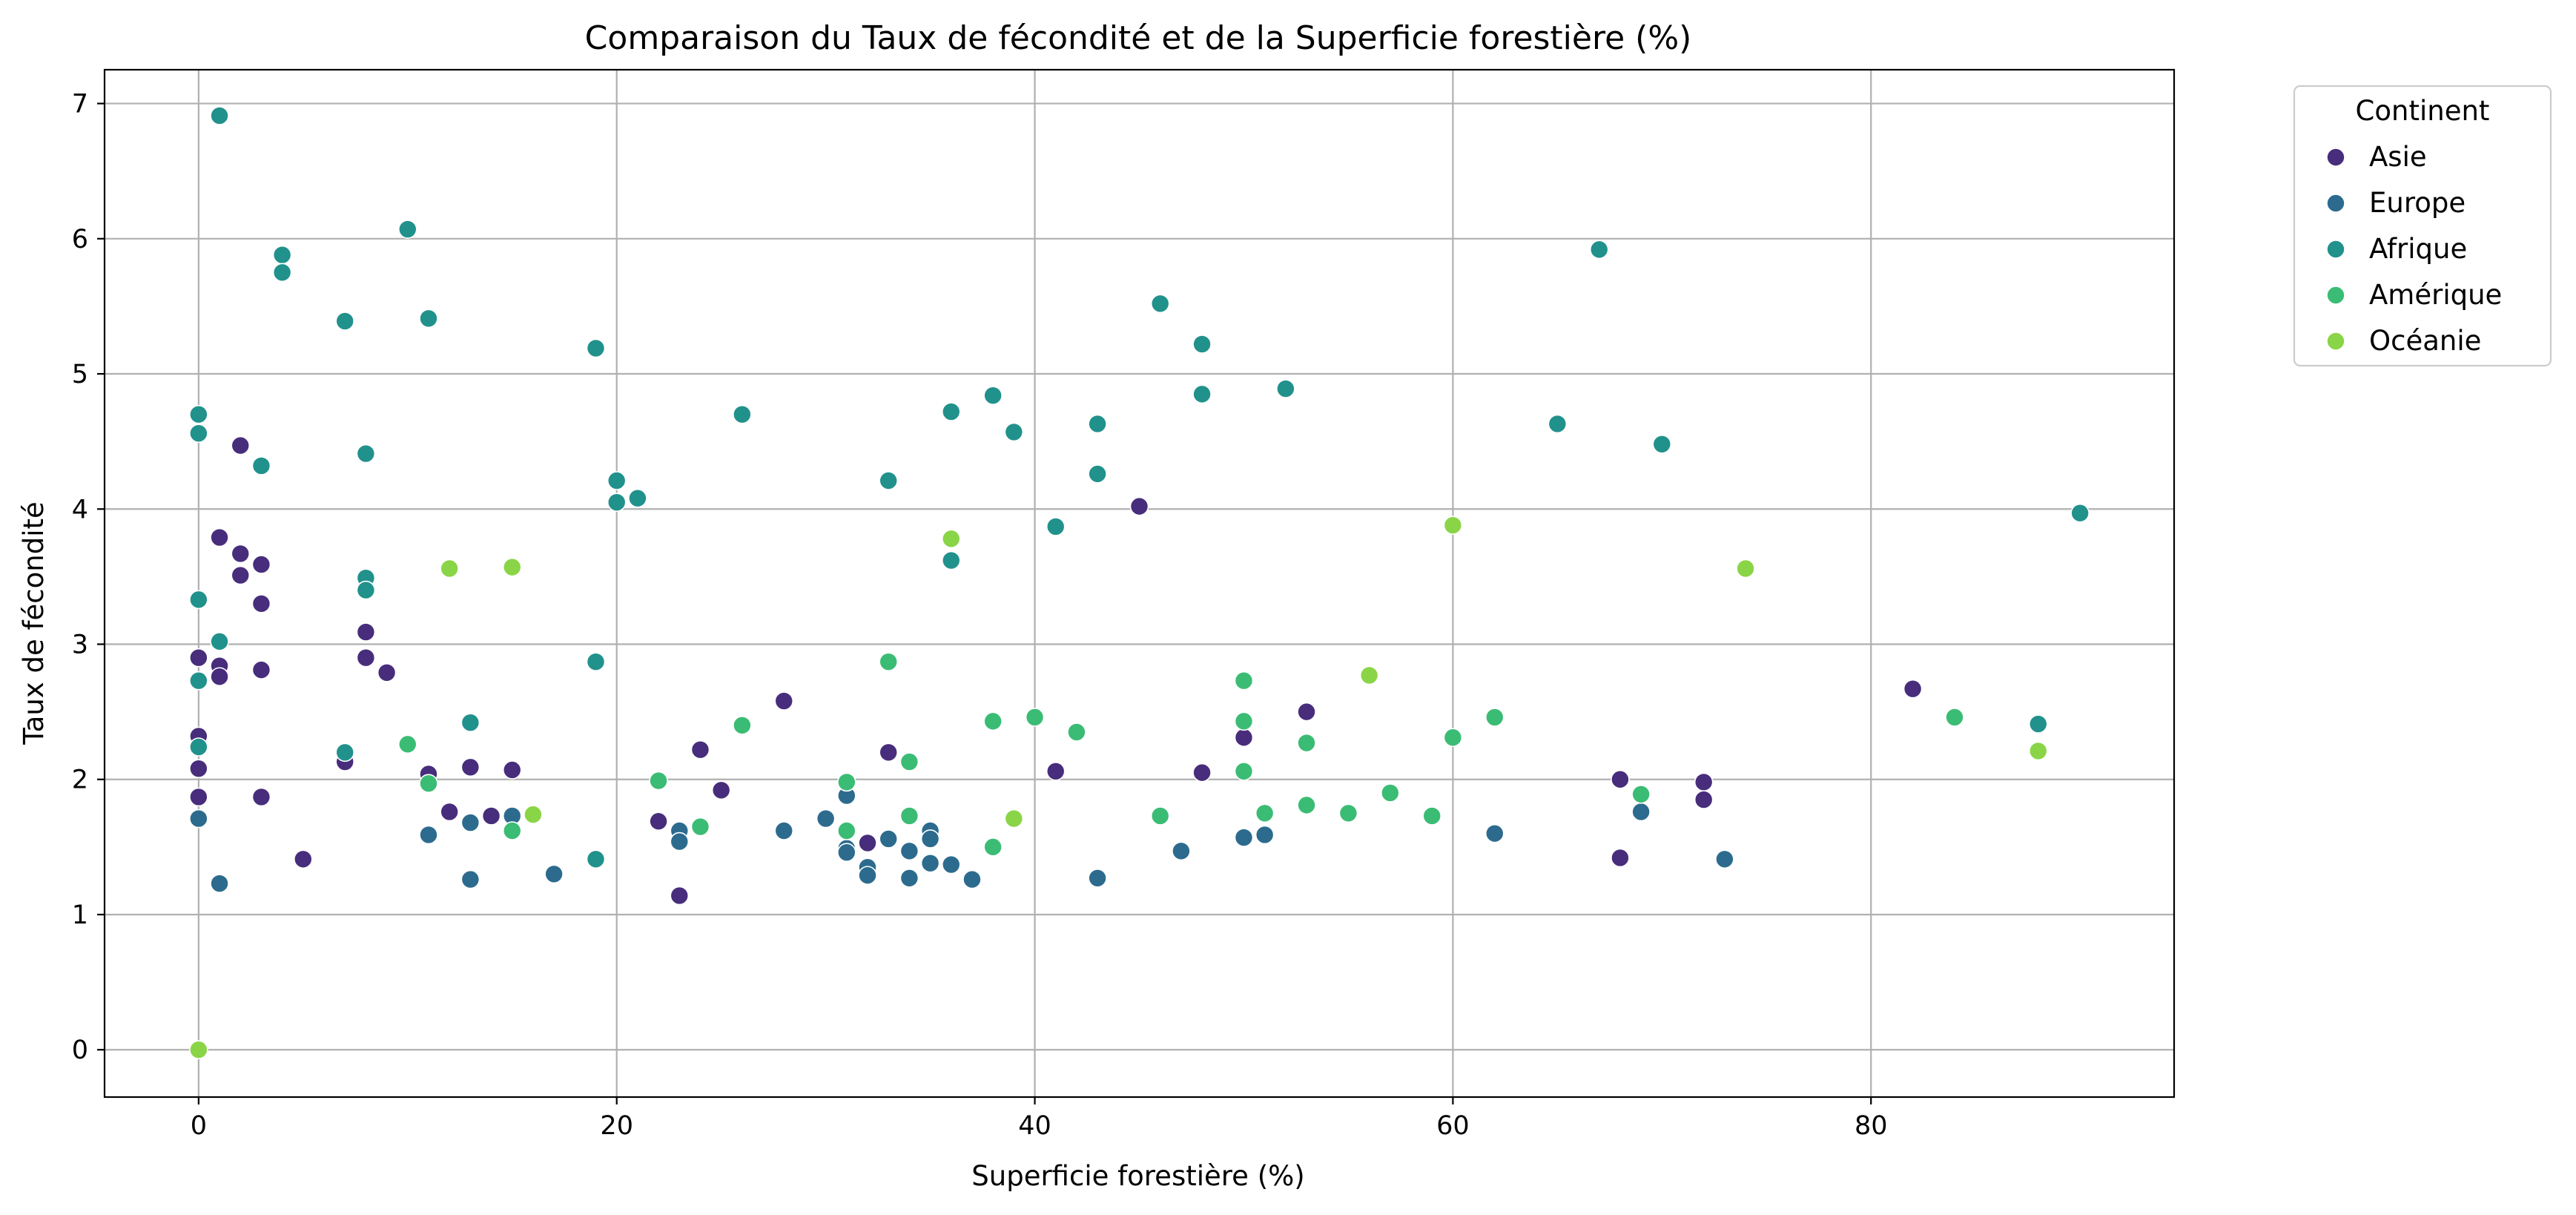 The image size is (2576, 1215). Describe the element at coordinates (80, 1050) in the screenshot. I see `y-tick-label: 0` at that location.